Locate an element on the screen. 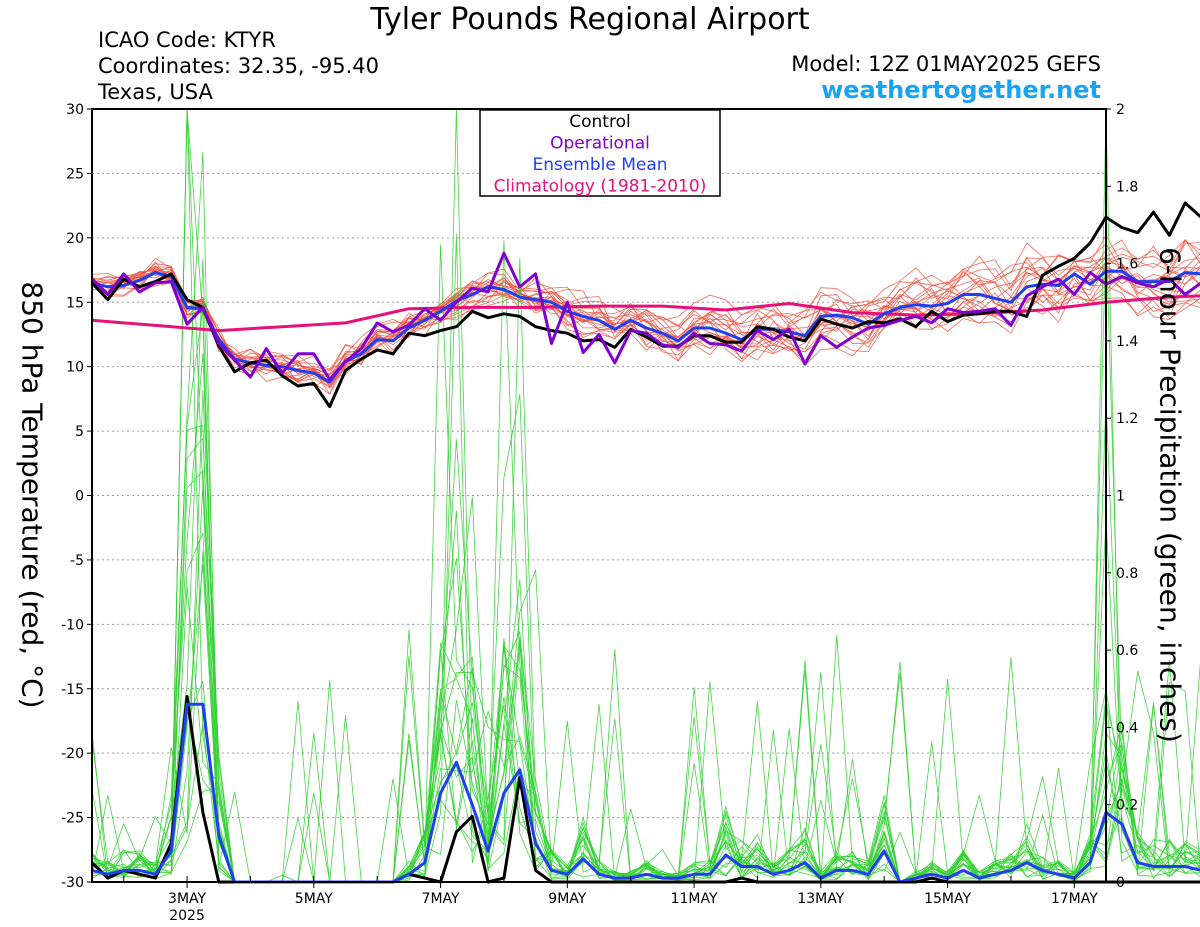  legend is located at coordinates (600, 153).